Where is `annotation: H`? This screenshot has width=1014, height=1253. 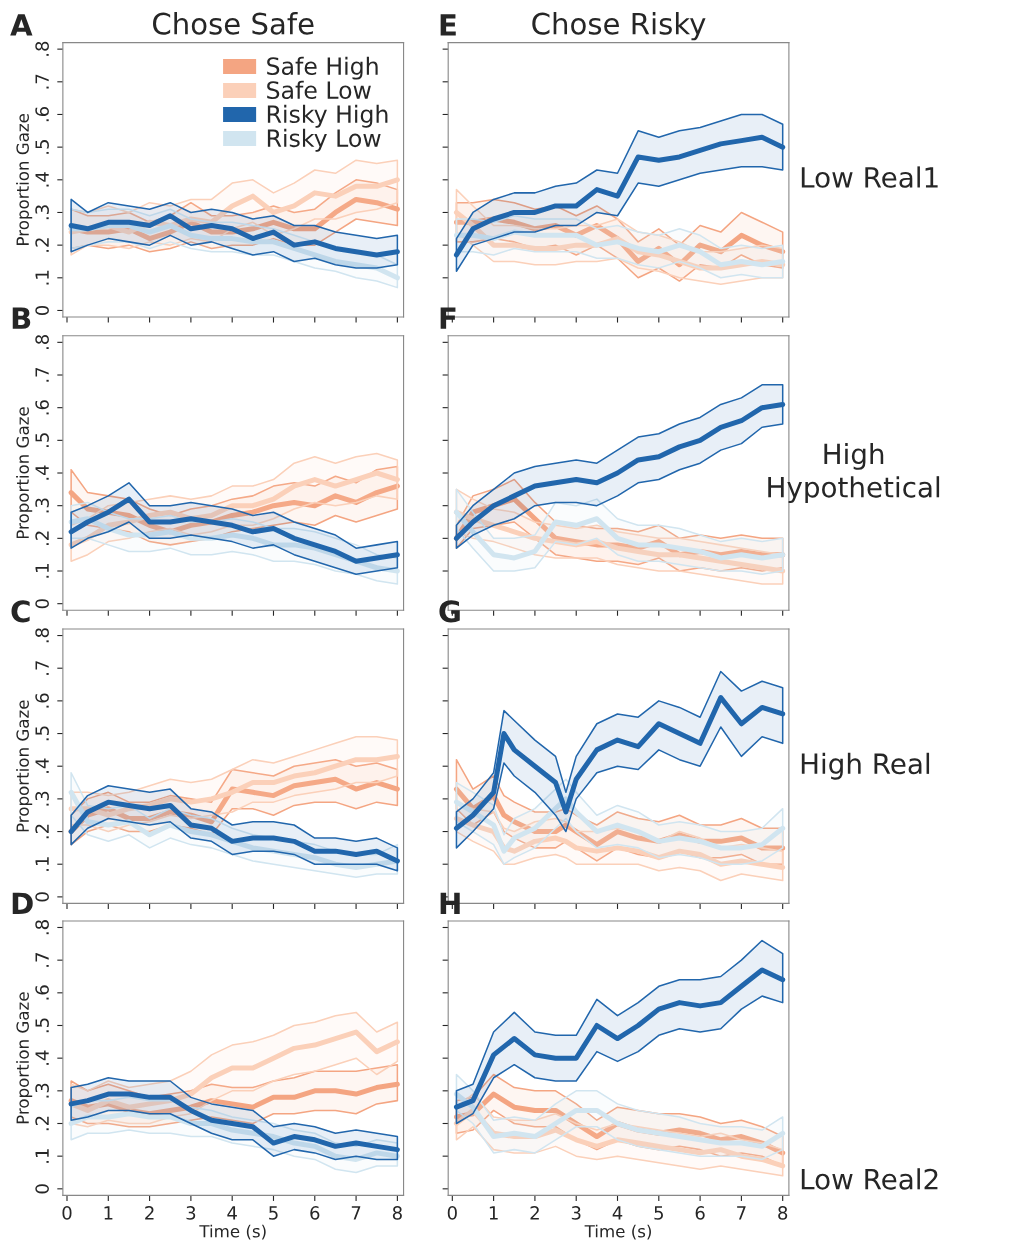 annotation: H is located at coordinates (450, 903).